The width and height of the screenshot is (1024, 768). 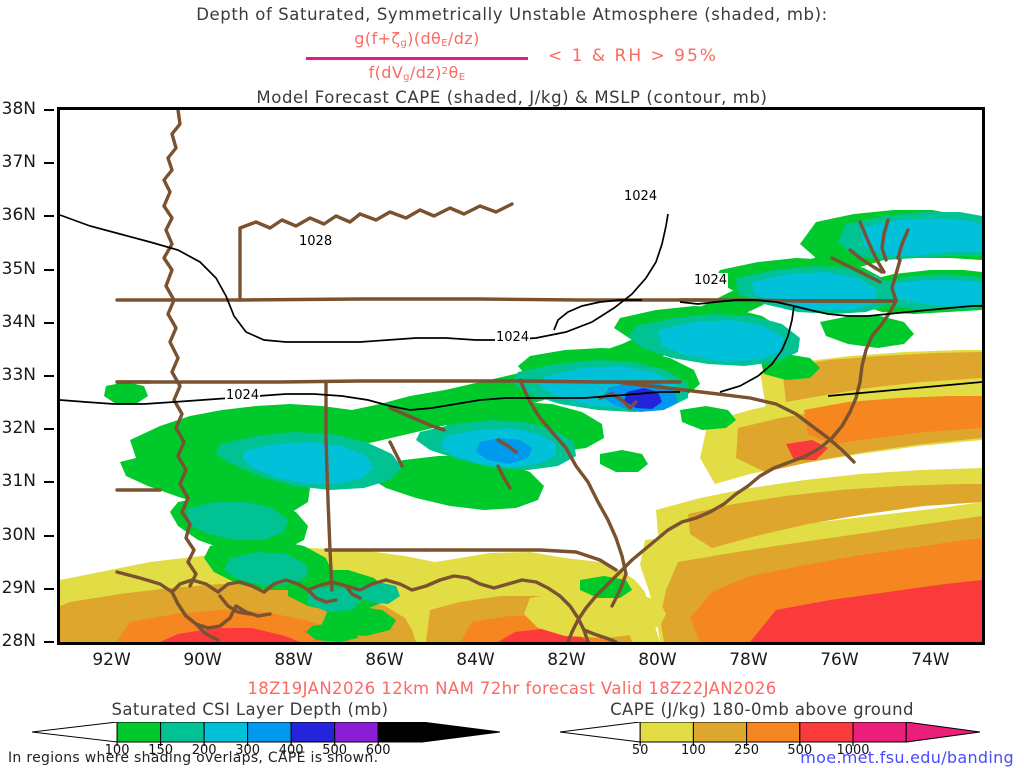 What do you see at coordinates (748, 660) in the screenshot?
I see `longitude-tick-label: 78W` at bounding box center [748, 660].